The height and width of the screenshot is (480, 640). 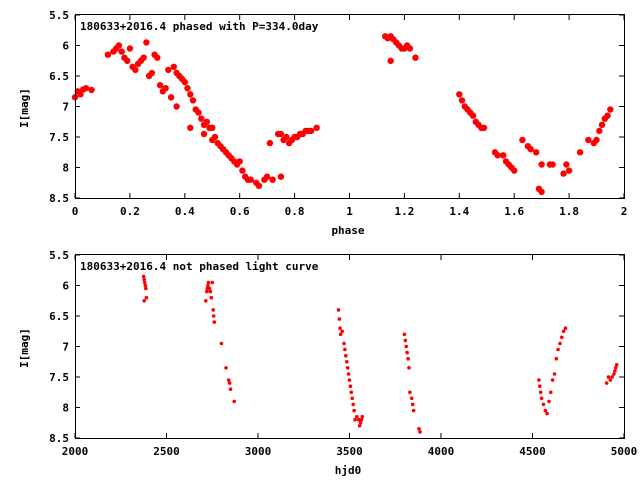 I want to click on raw-x-axis-label: hjd0, so click(x=348, y=470).